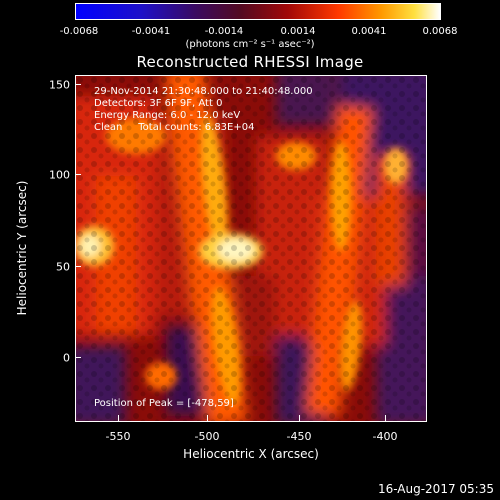 Image resolution: width=500 pixels, height=500 pixels. Describe the element at coordinates (118, 436) in the screenshot. I see `x-tick-label: -550` at that location.